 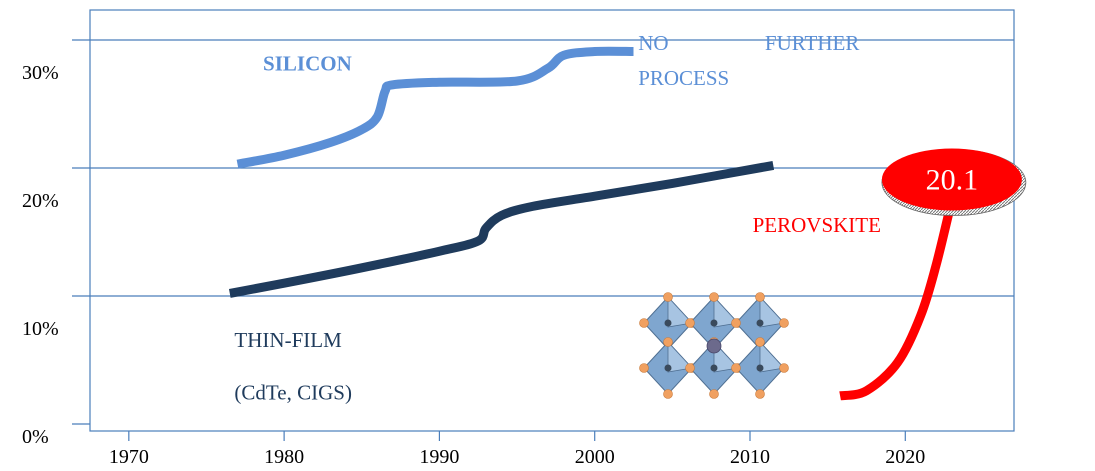 I want to click on label-thin-film-sub-label: (CdTe, CIGS), so click(x=293, y=393).